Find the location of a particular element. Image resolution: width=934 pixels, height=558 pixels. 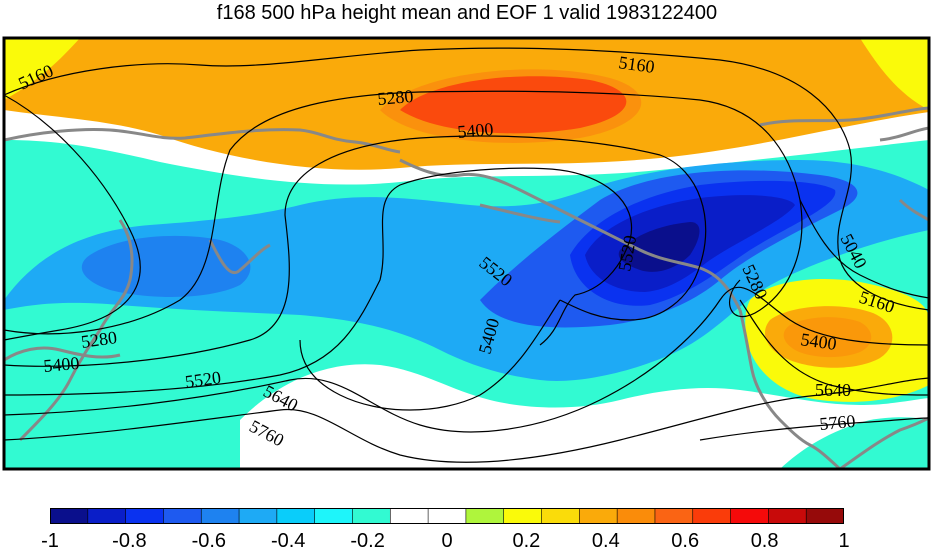

contour-label: 5160 is located at coordinates (636, 64).